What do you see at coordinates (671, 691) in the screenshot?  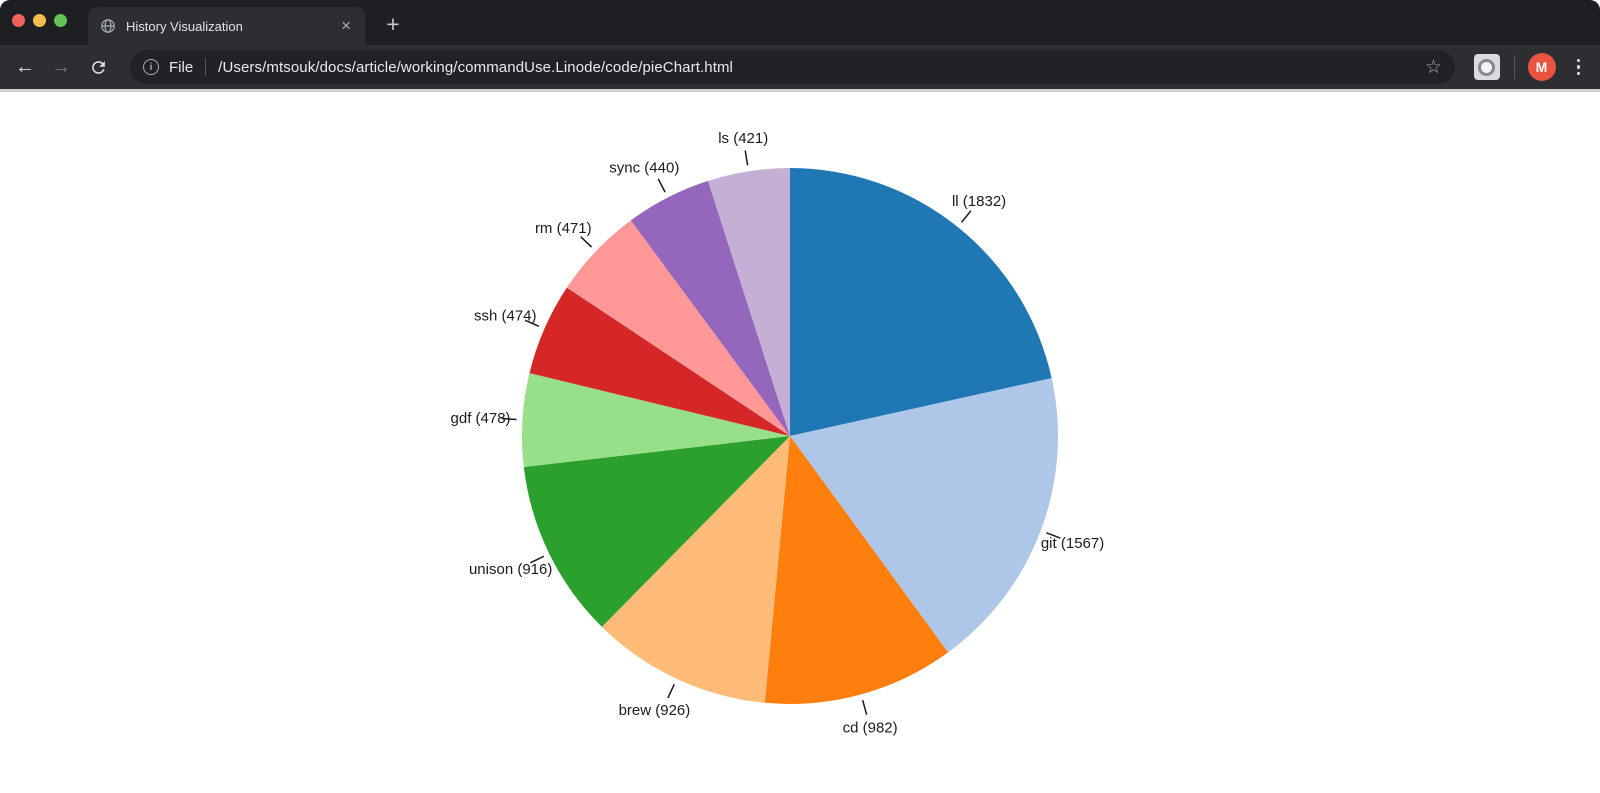 I see `pie-tick-brew` at bounding box center [671, 691].